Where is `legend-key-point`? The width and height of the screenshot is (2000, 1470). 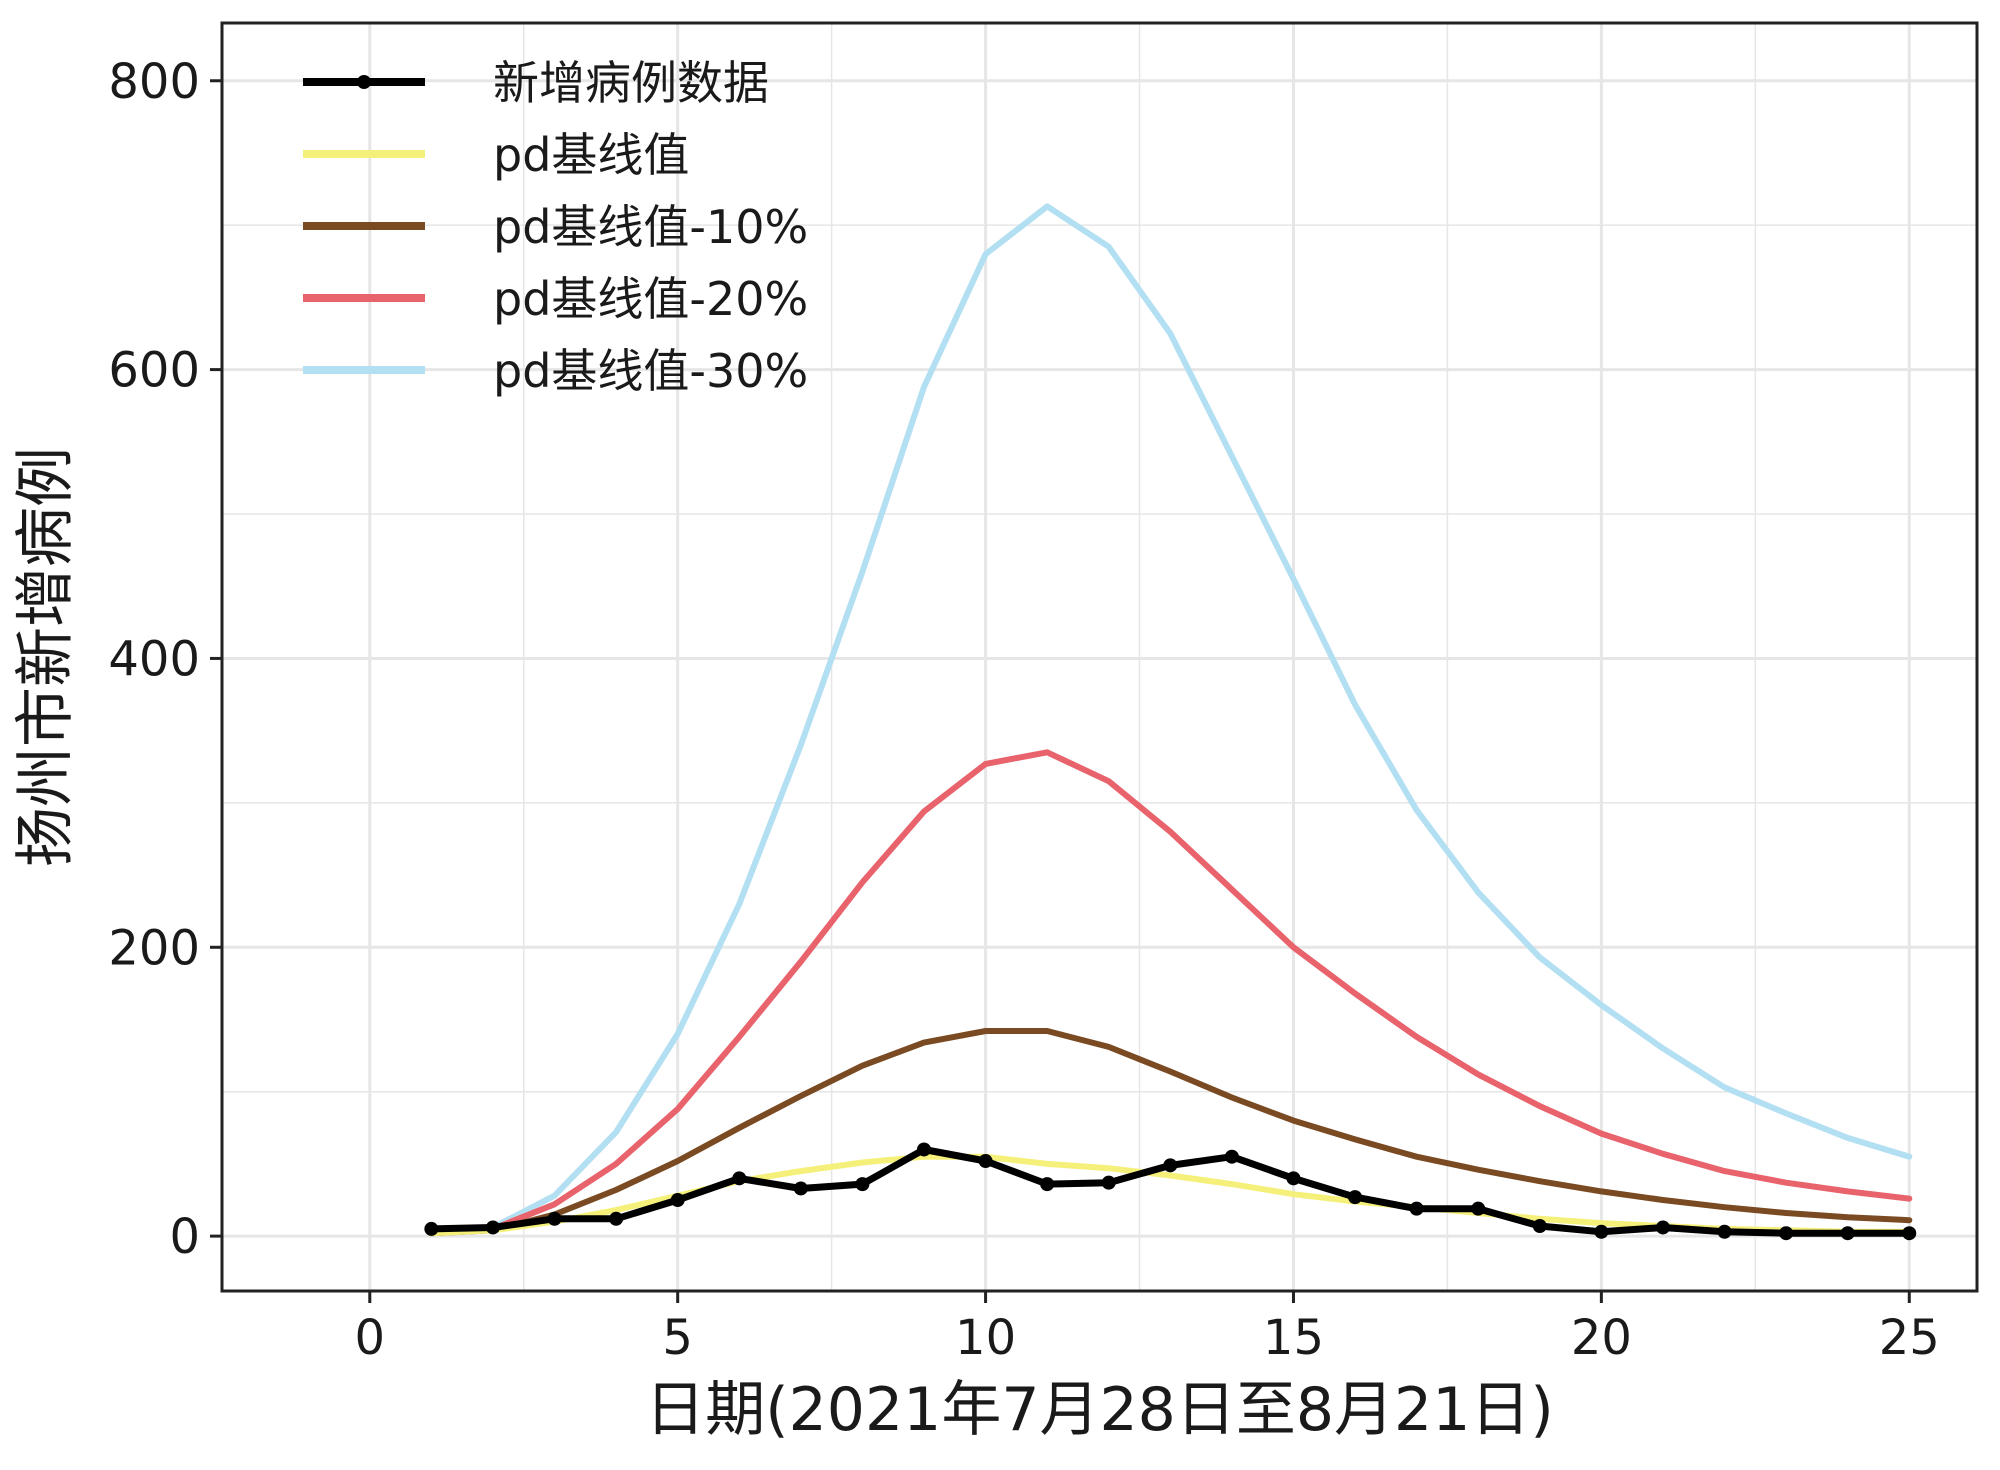 legend-key-point is located at coordinates (364, 82).